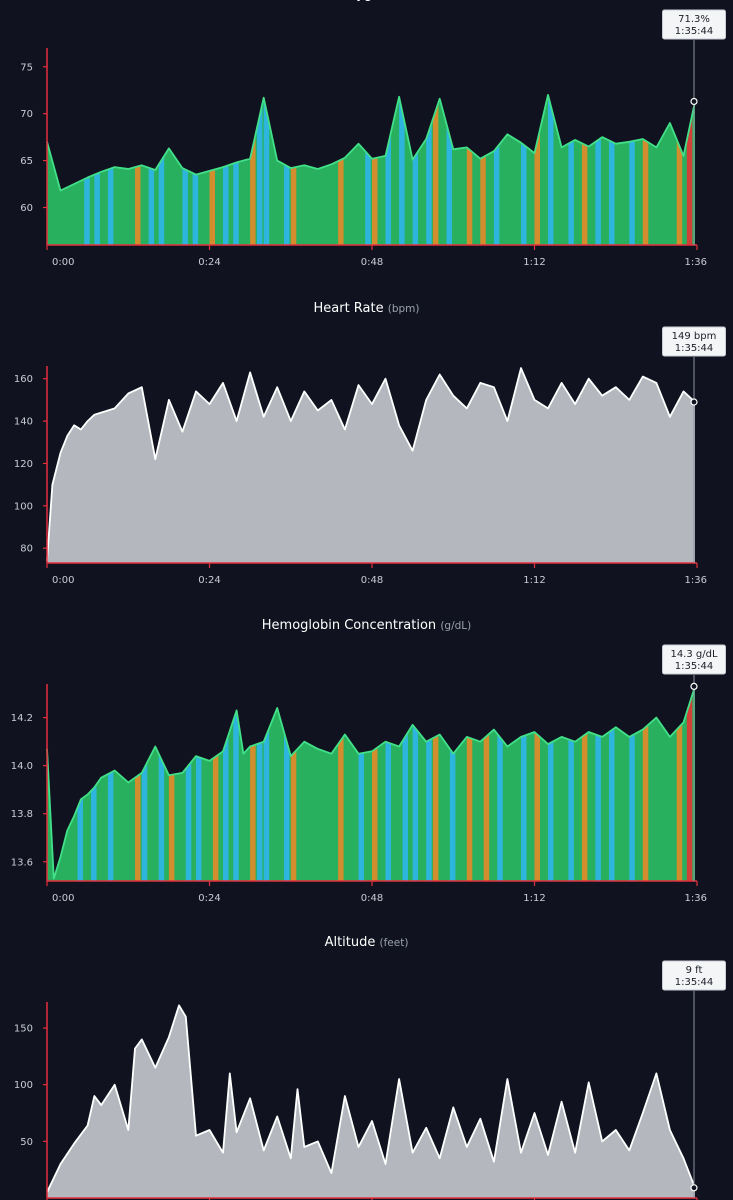 This screenshot has width=733, height=1200. Describe the element at coordinates (366, 1) in the screenshot. I see `chart-title: Muscle Oxygen (SmO₂ %)` at that location.